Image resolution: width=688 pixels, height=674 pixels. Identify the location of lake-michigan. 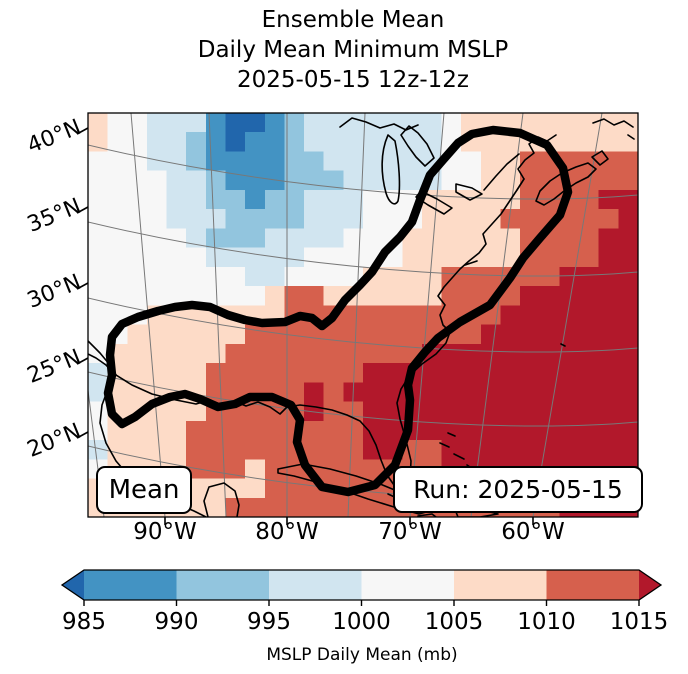
(391, 169).